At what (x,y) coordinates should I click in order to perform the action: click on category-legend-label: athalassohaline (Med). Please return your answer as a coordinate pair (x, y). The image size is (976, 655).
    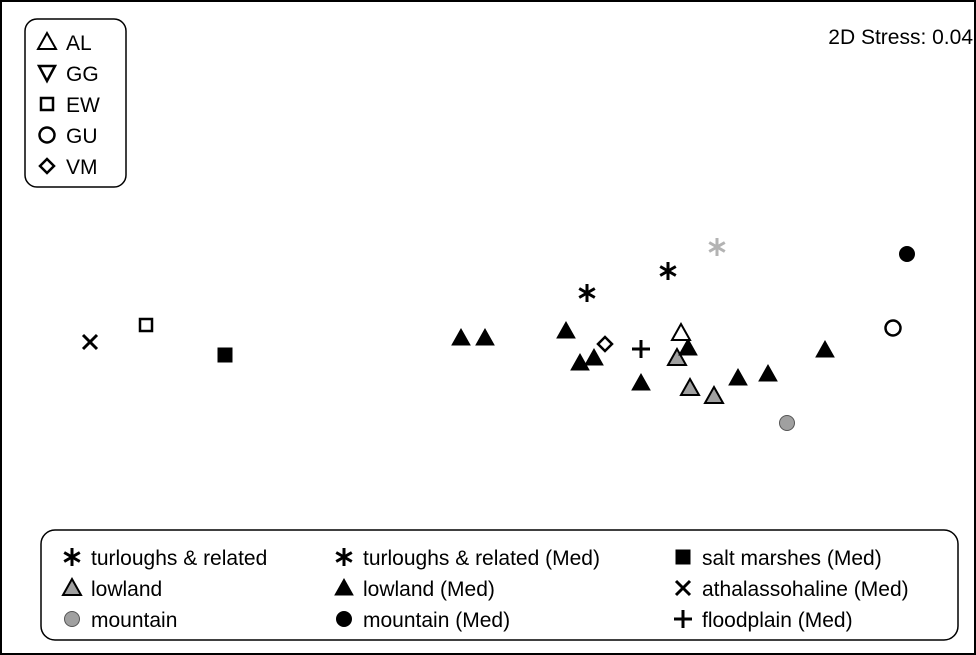
    Looking at the image, I should click on (805, 589).